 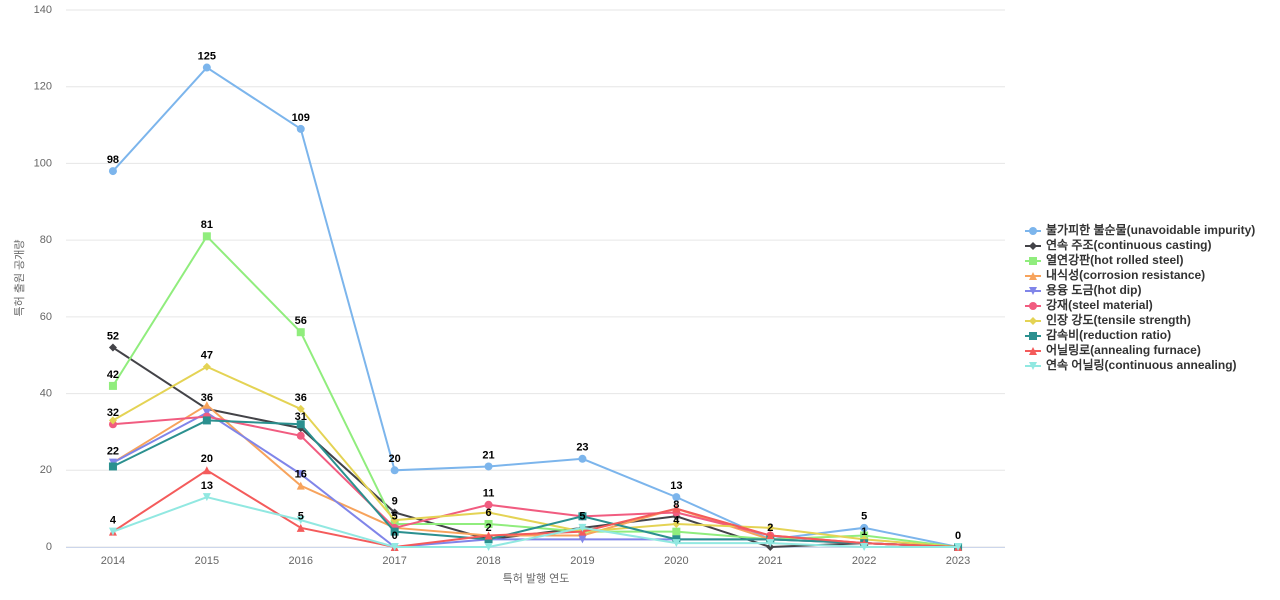 What do you see at coordinates (19, 278) in the screenshot?
I see `y-axis-title: 특허 출원 공개량` at bounding box center [19, 278].